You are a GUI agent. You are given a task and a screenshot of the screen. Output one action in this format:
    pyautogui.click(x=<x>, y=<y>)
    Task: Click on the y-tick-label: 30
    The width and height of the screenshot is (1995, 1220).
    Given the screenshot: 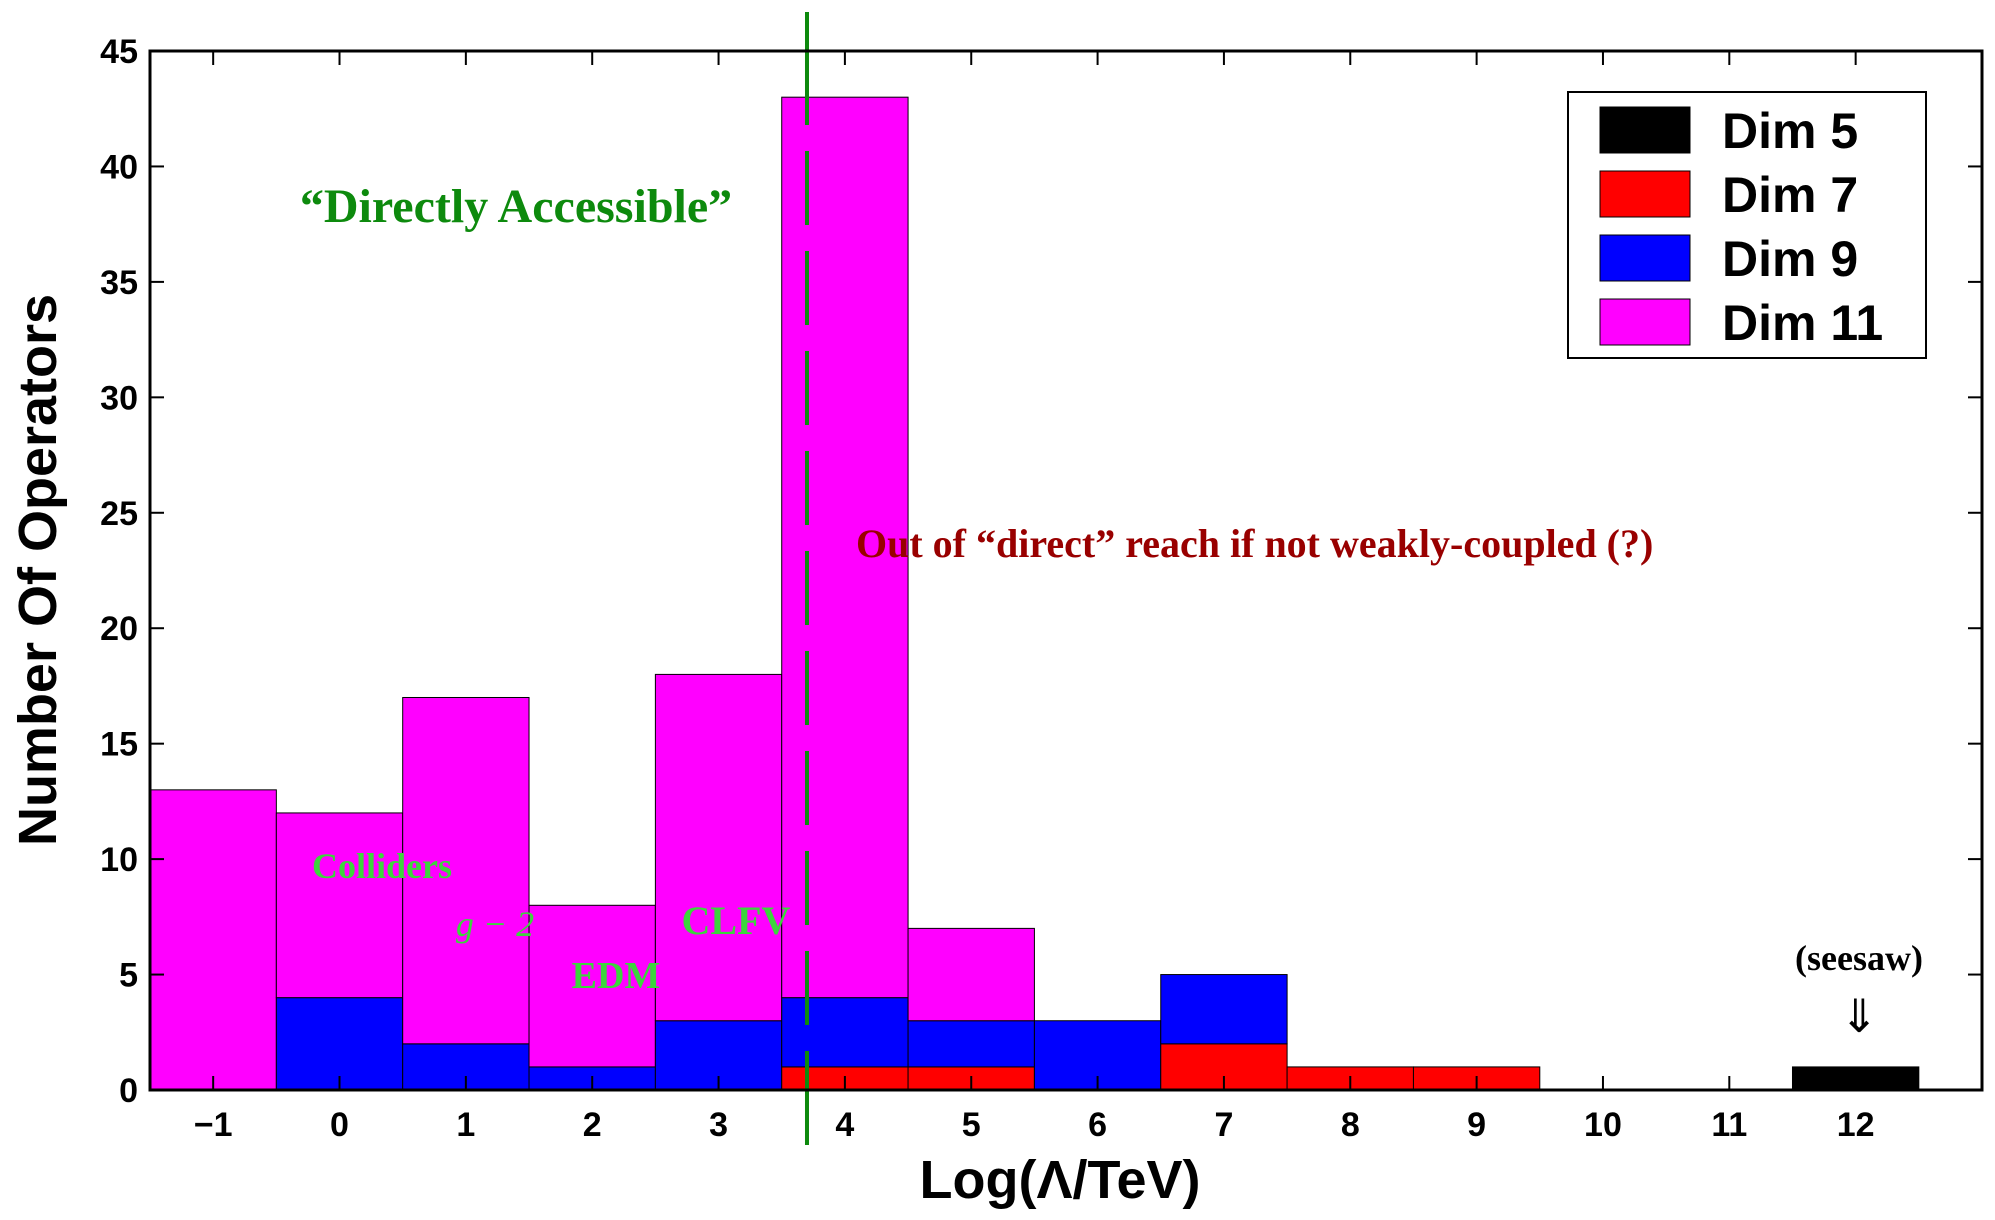 What is the action you would take?
    pyautogui.click(x=119, y=398)
    